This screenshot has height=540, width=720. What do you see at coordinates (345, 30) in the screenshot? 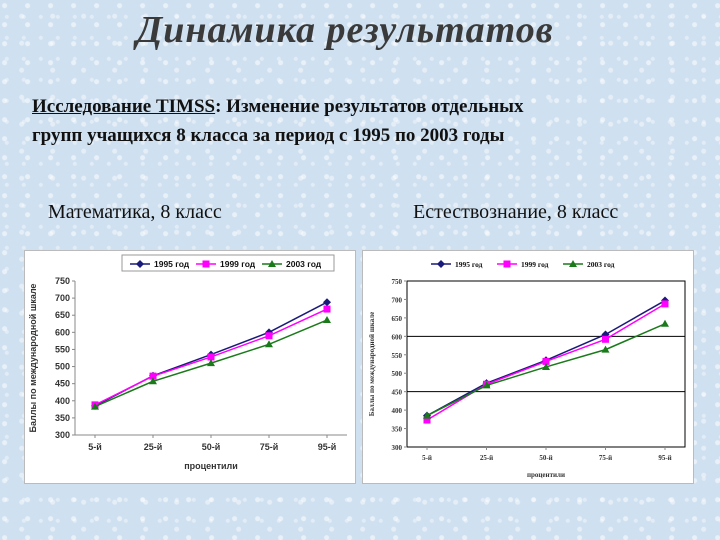
I see `slide-title: Динамика результатов` at bounding box center [345, 30].